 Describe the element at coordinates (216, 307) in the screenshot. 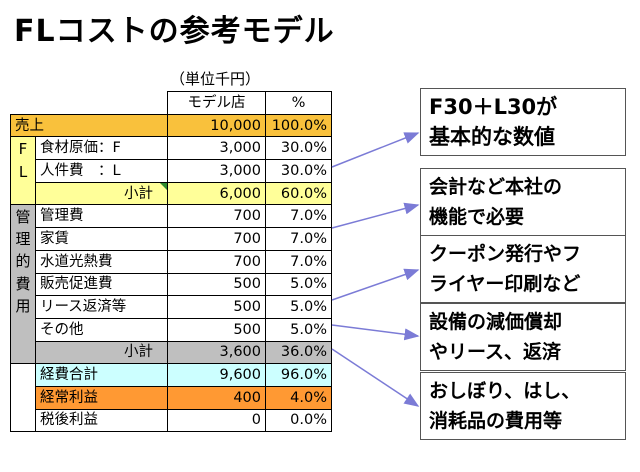

I see `mgmt-item-value: 500` at that location.